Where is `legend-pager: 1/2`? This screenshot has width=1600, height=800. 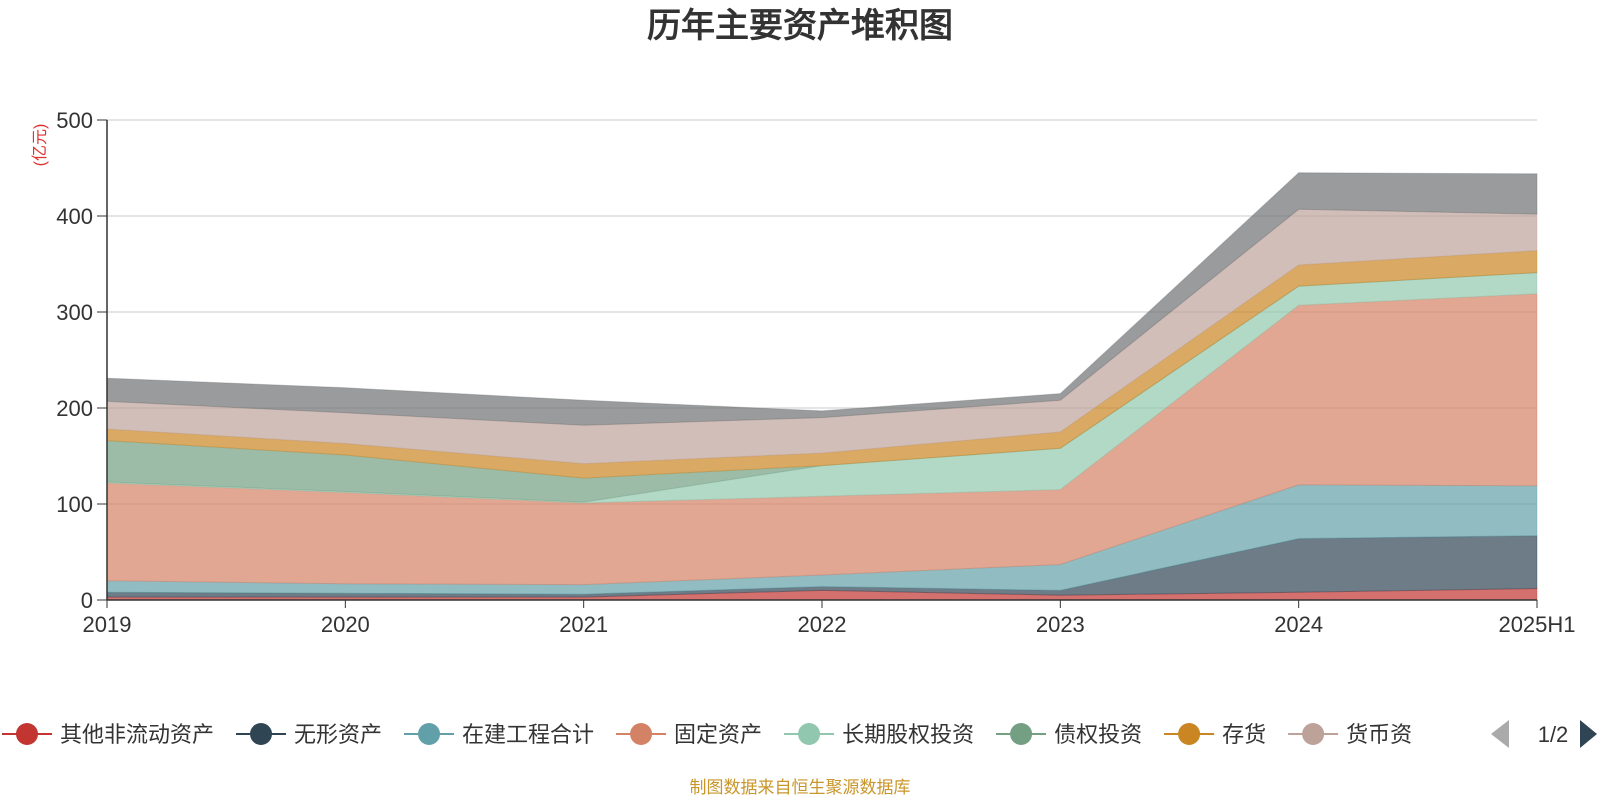 legend-pager: 1/2 is located at coordinates (1544, 734).